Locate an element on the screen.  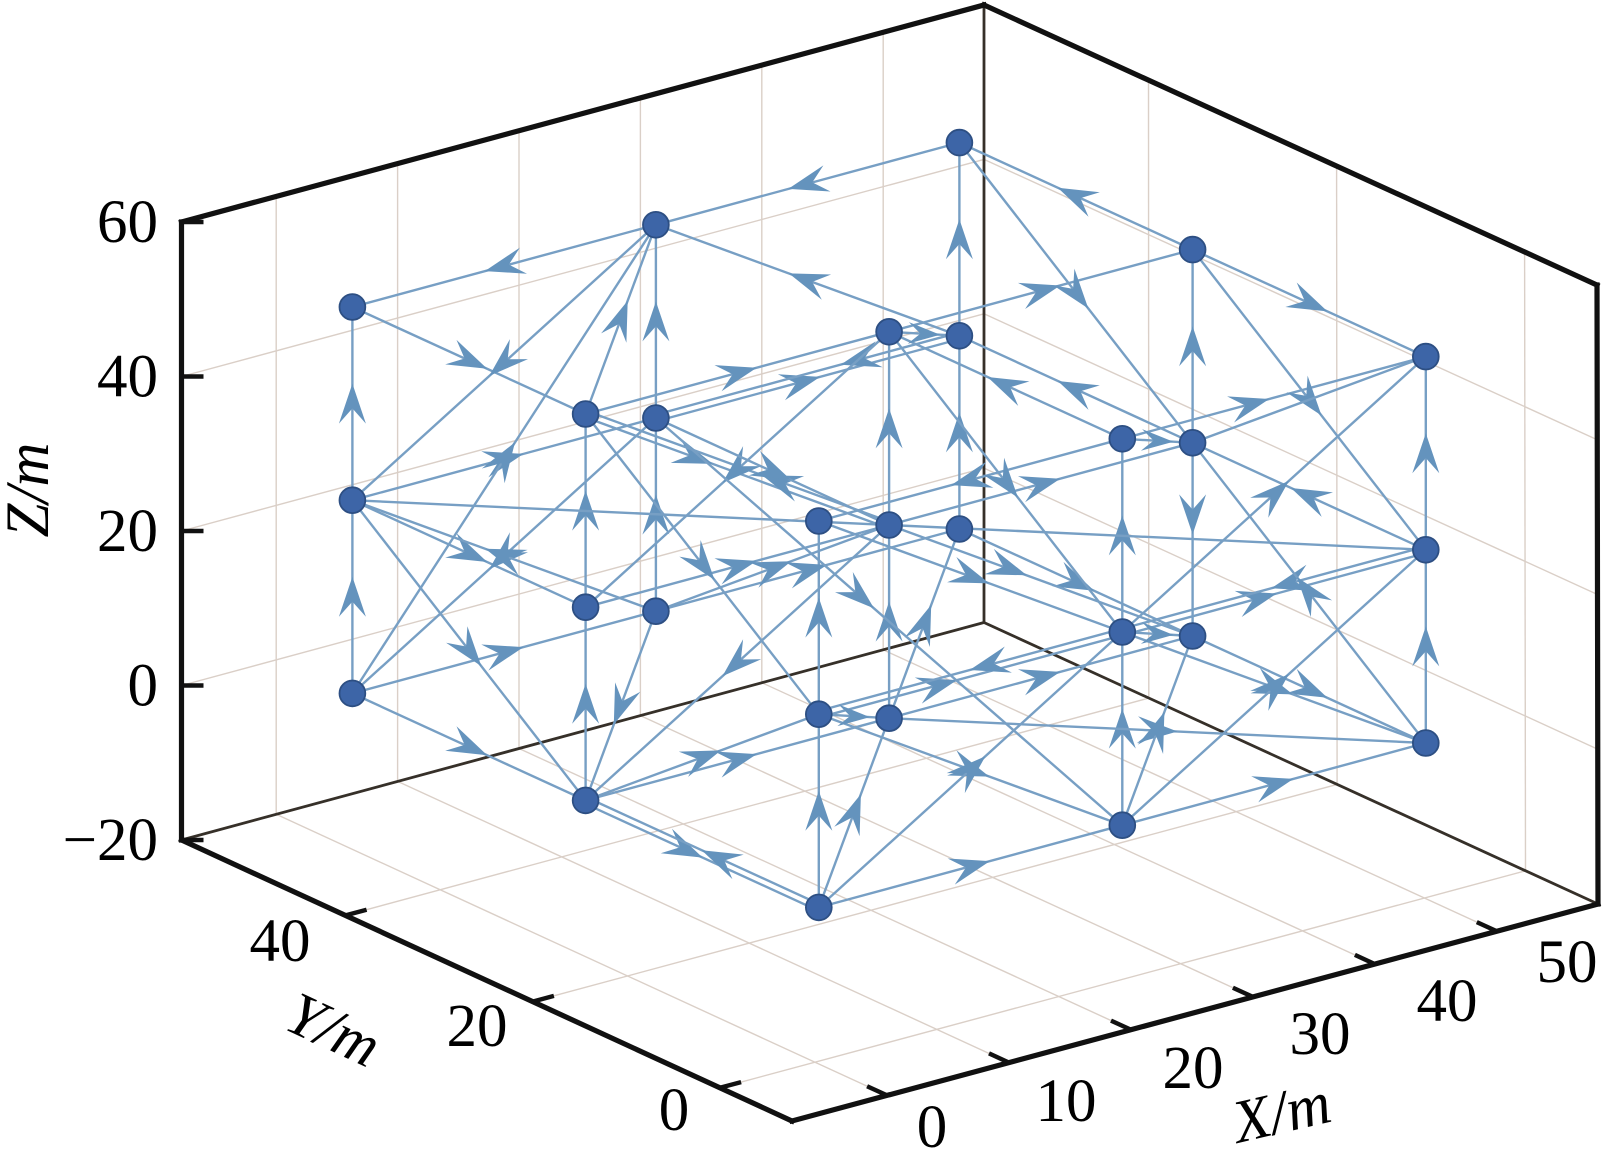
svg-text: 50 is located at coordinates (1567, 962).